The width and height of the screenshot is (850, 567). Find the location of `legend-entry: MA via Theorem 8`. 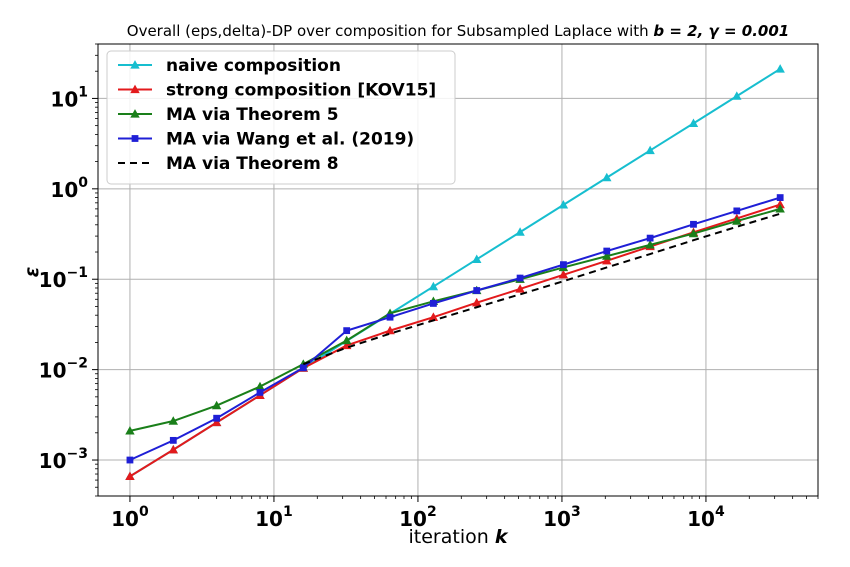

legend-entry: MA via Theorem 8 is located at coordinates (228, 164).